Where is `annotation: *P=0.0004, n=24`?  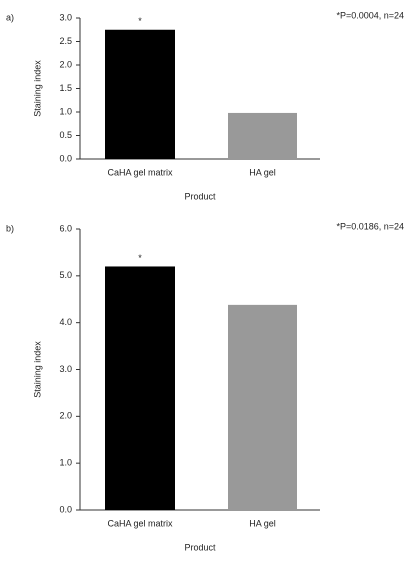
annotation: *P=0.0004, n=24 is located at coordinates (370, 15).